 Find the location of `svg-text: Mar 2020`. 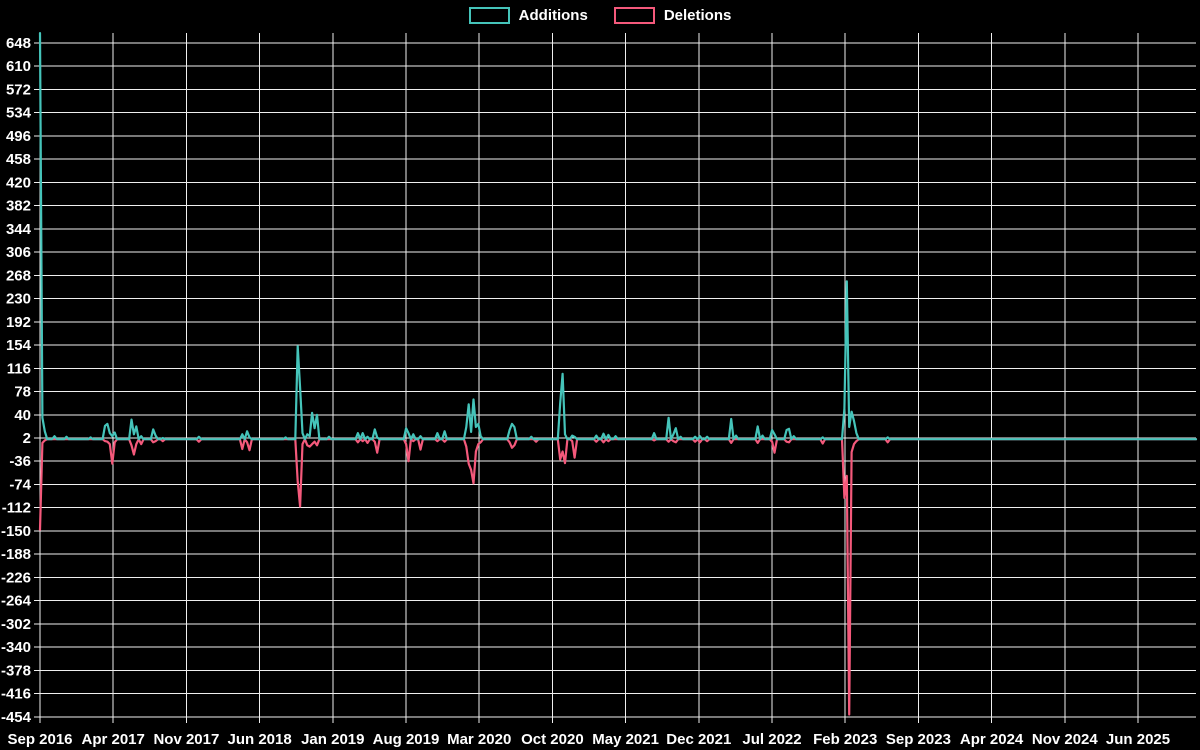

svg-text: Mar 2020 is located at coordinates (479, 739).